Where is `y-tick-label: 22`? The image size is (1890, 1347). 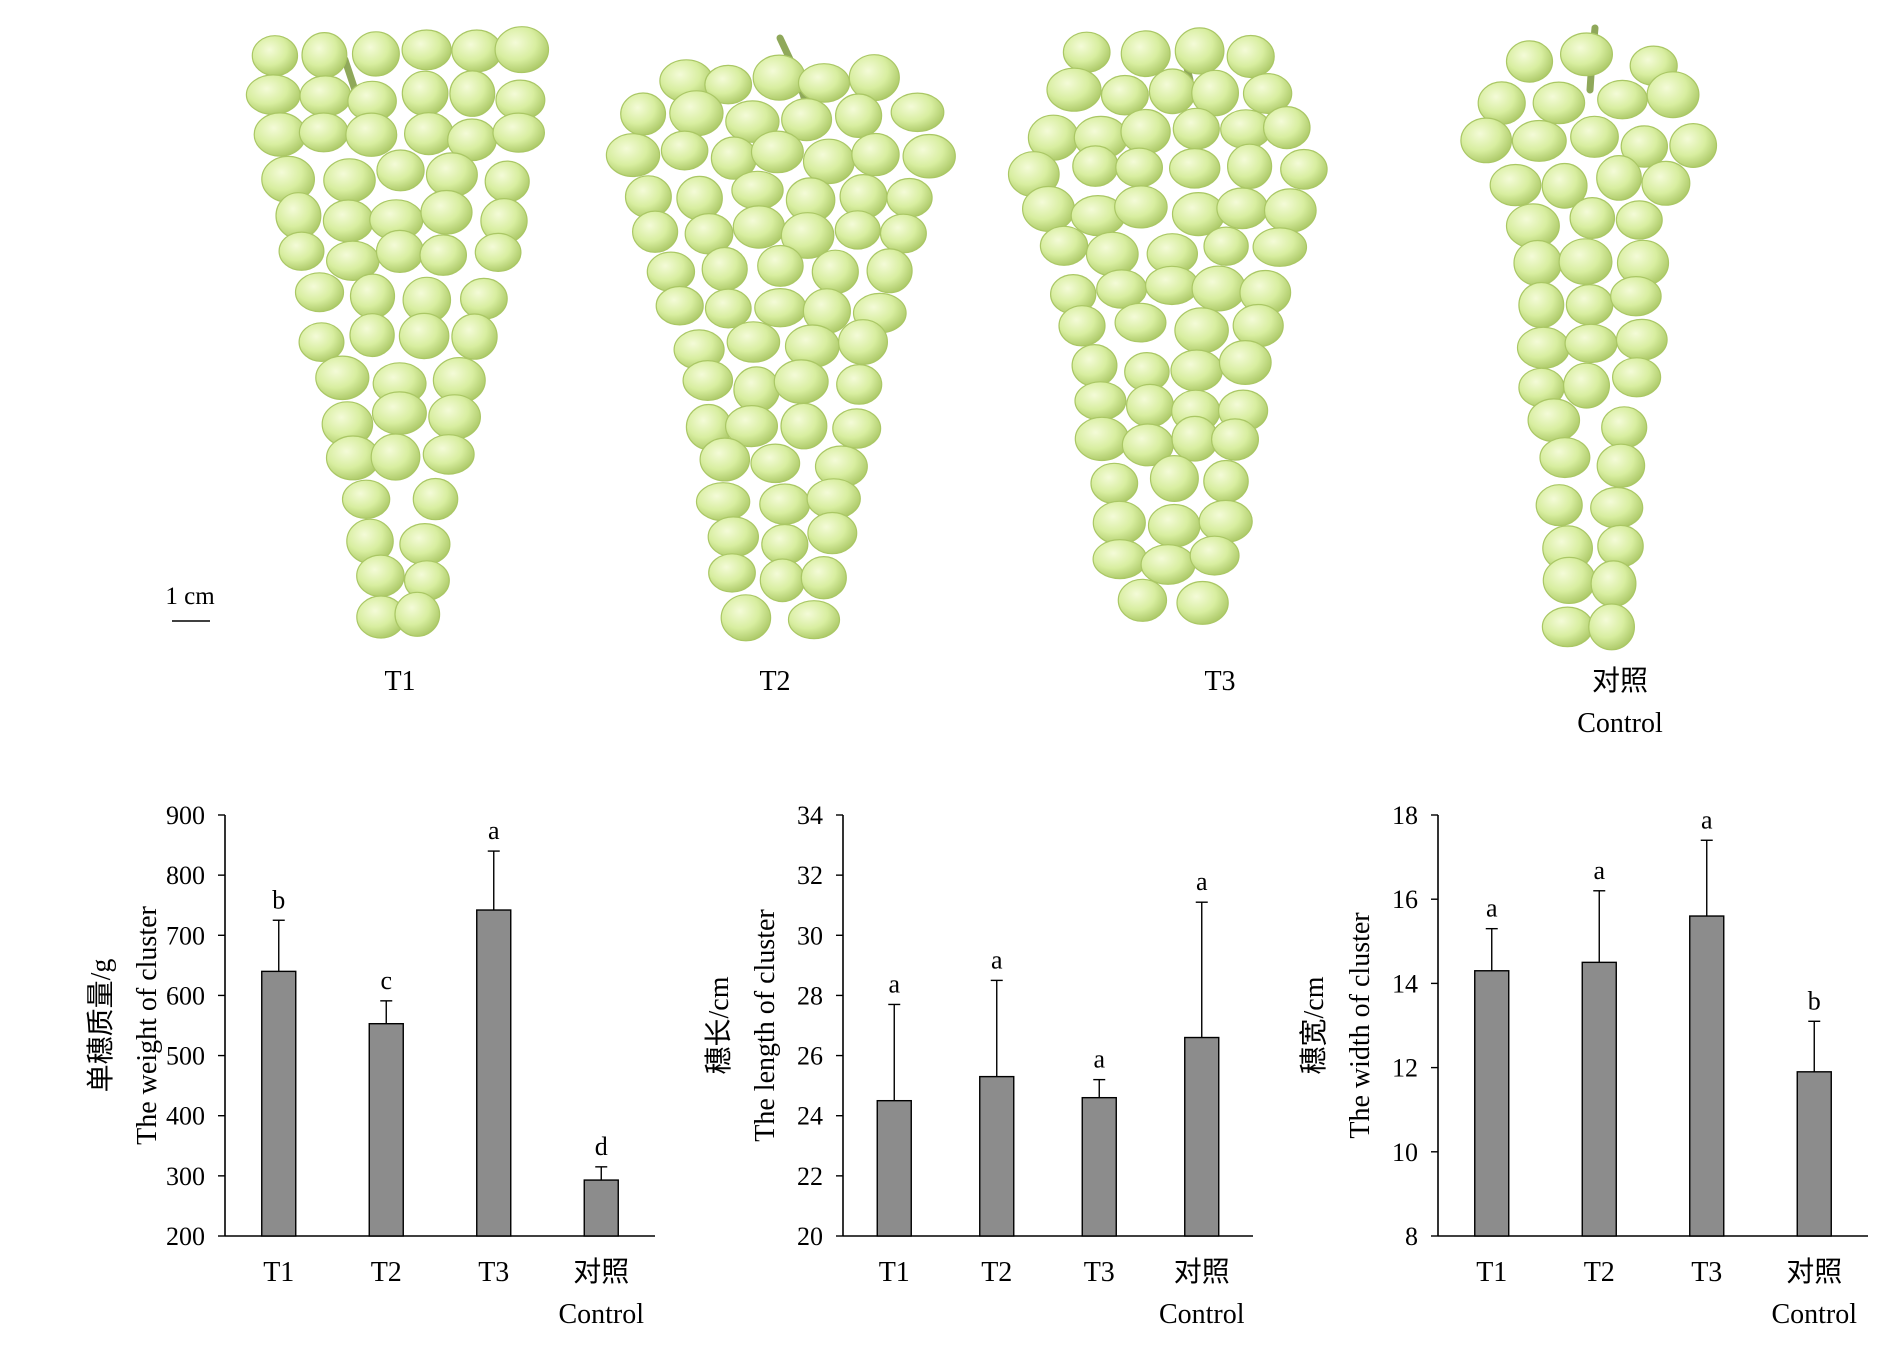 y-tick-label: 22 is located at coordinates (810, 1176).